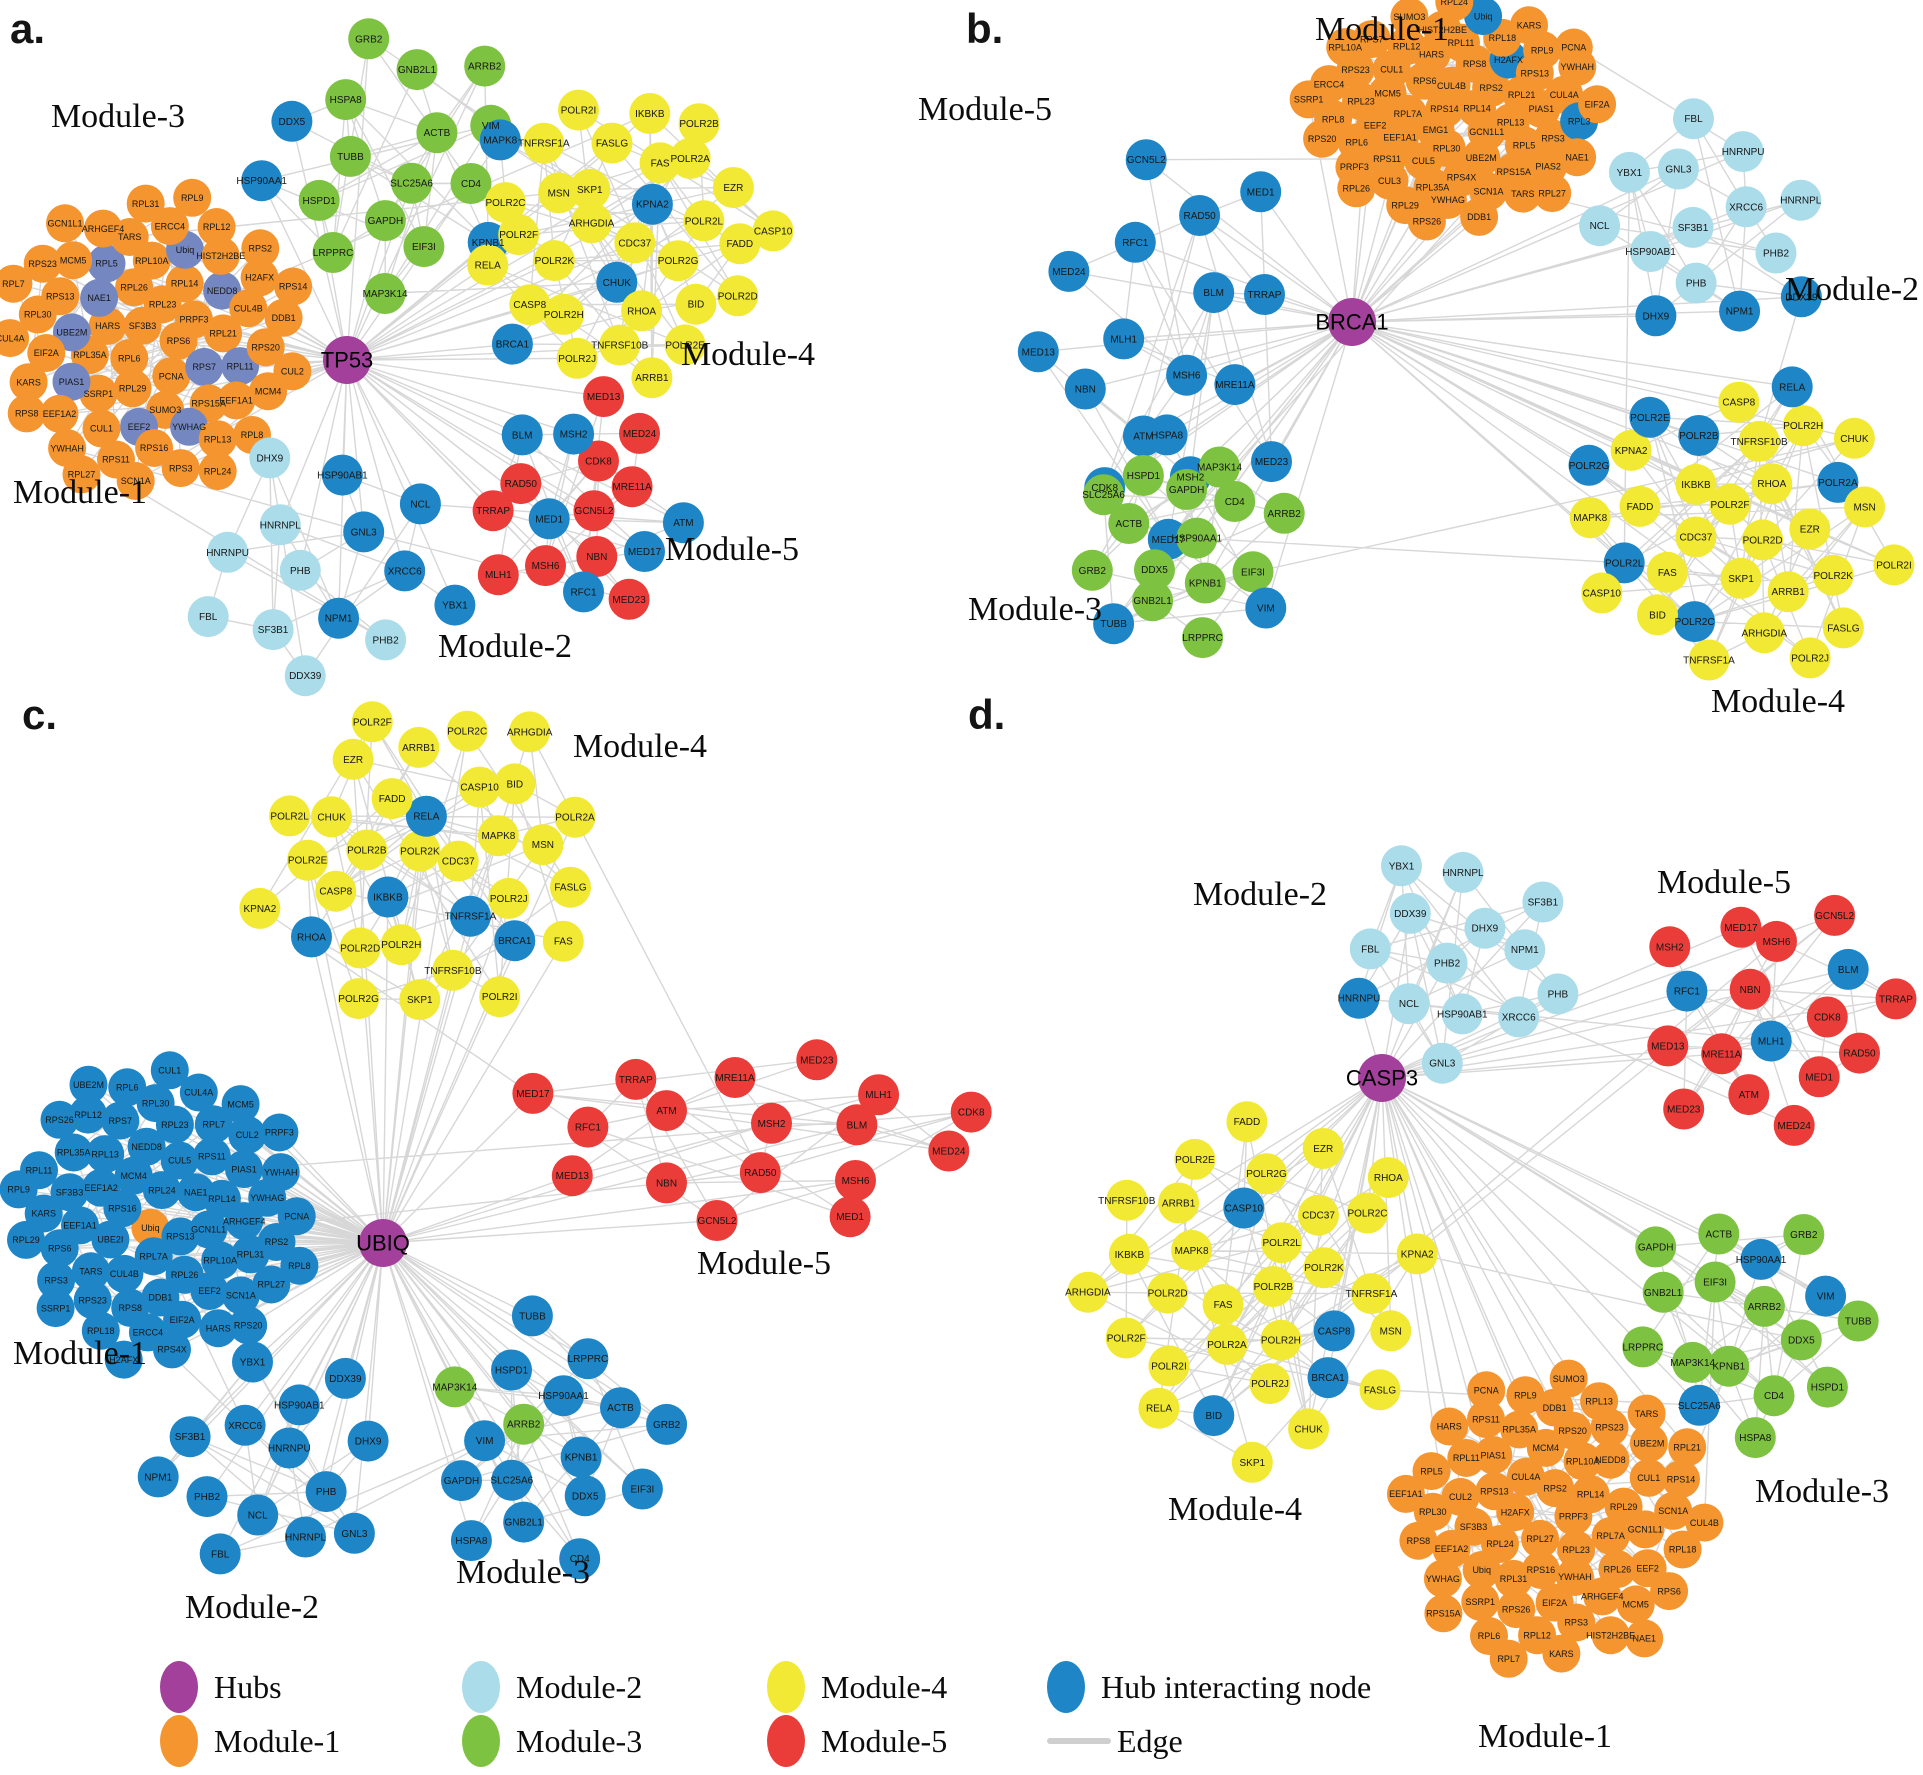 The image size is (1923, 1775). What do you see at coordinates (240, 1104) in the screenshot?
I see `node-MCM5` at bounding box center [240, 1104].